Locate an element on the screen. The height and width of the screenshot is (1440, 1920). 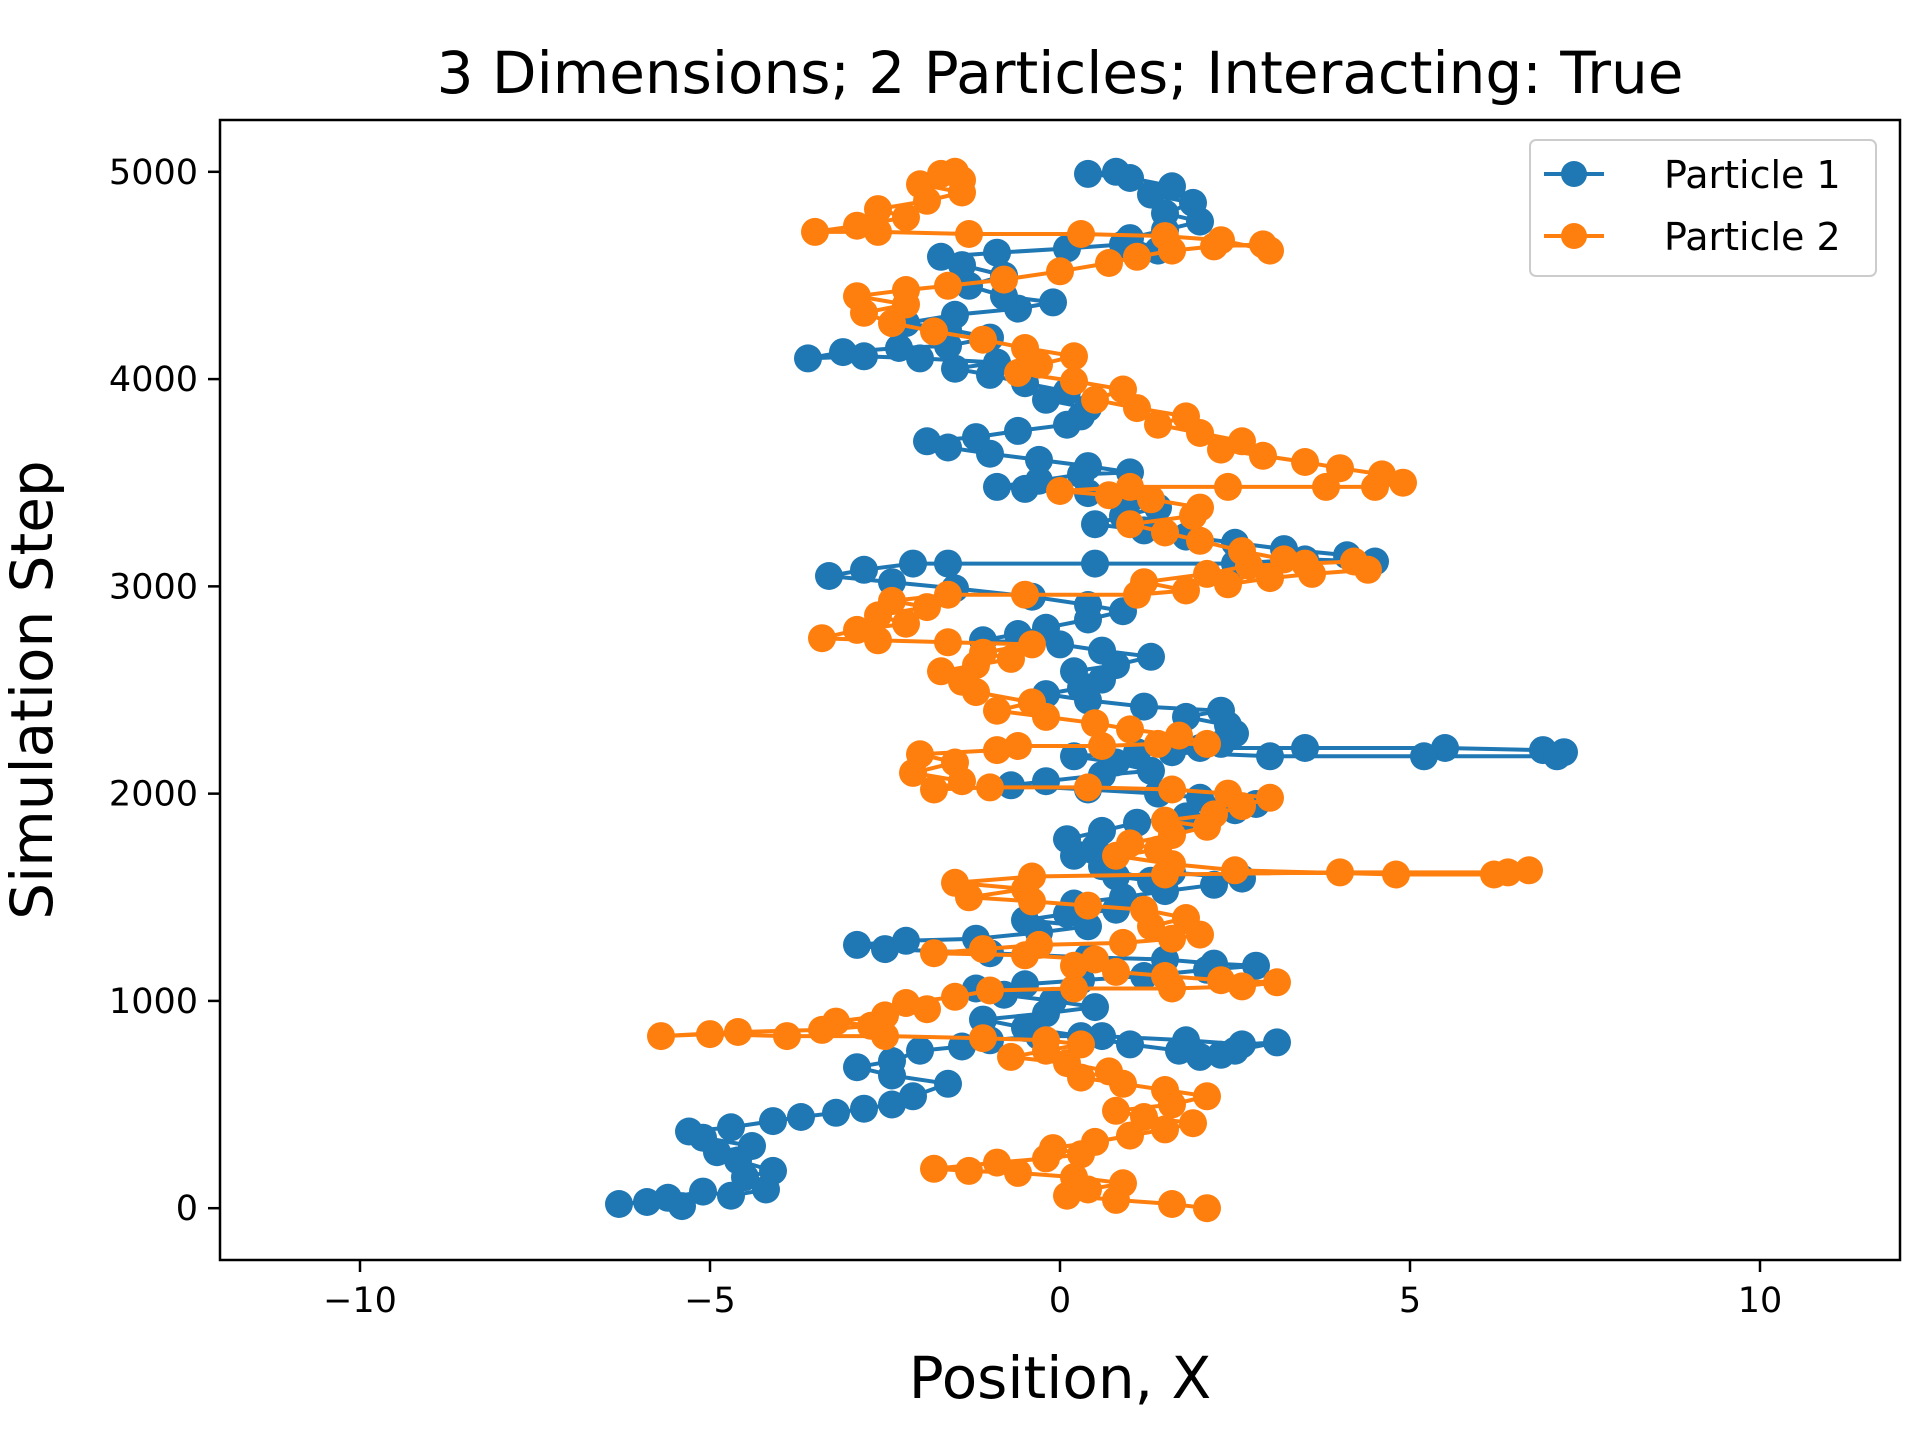
x-axis: −10 −5 0 5 10 is located at coordinates (1052, 1290).